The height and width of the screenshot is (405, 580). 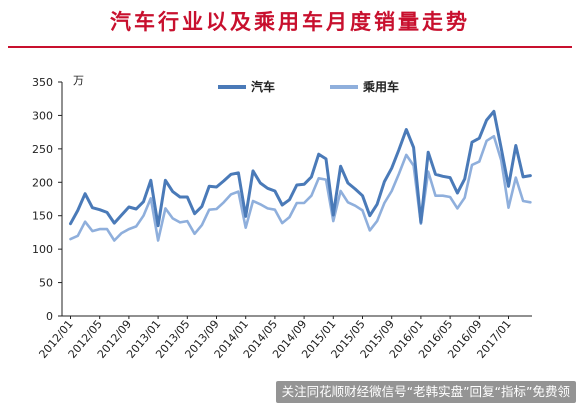 What do you see at coordinates (46, 283) in the screenshot?
I see `y-tick-label: 50` at bounding box center [46, 283].